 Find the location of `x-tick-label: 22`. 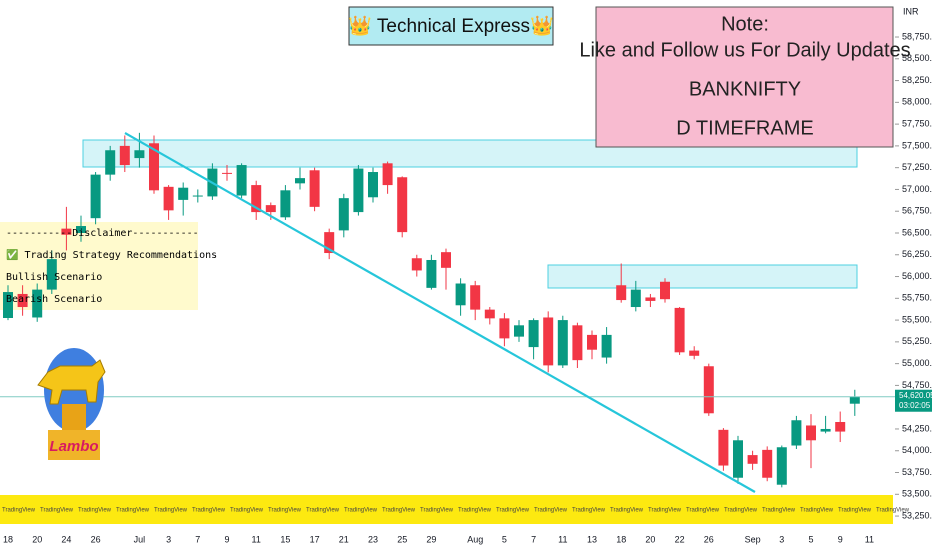

x-tick-label: 22 is located at coordinates (680, 539).